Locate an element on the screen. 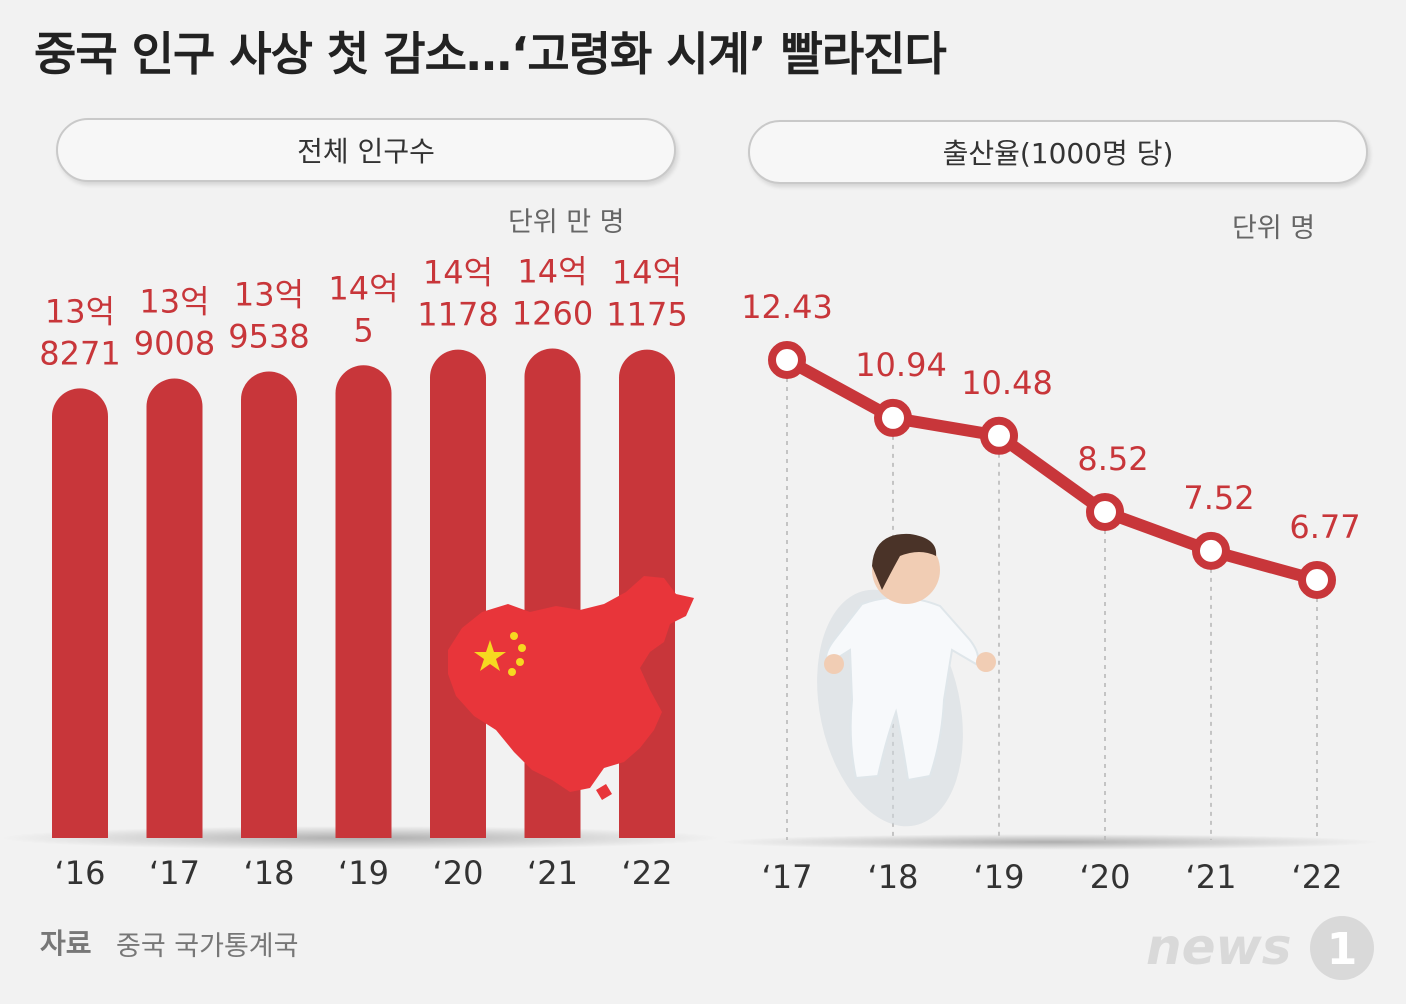 Image resolution: width=1406 pixels, height=1004 pixels. population-value-label: 5 is located at coordinates (363, 330).